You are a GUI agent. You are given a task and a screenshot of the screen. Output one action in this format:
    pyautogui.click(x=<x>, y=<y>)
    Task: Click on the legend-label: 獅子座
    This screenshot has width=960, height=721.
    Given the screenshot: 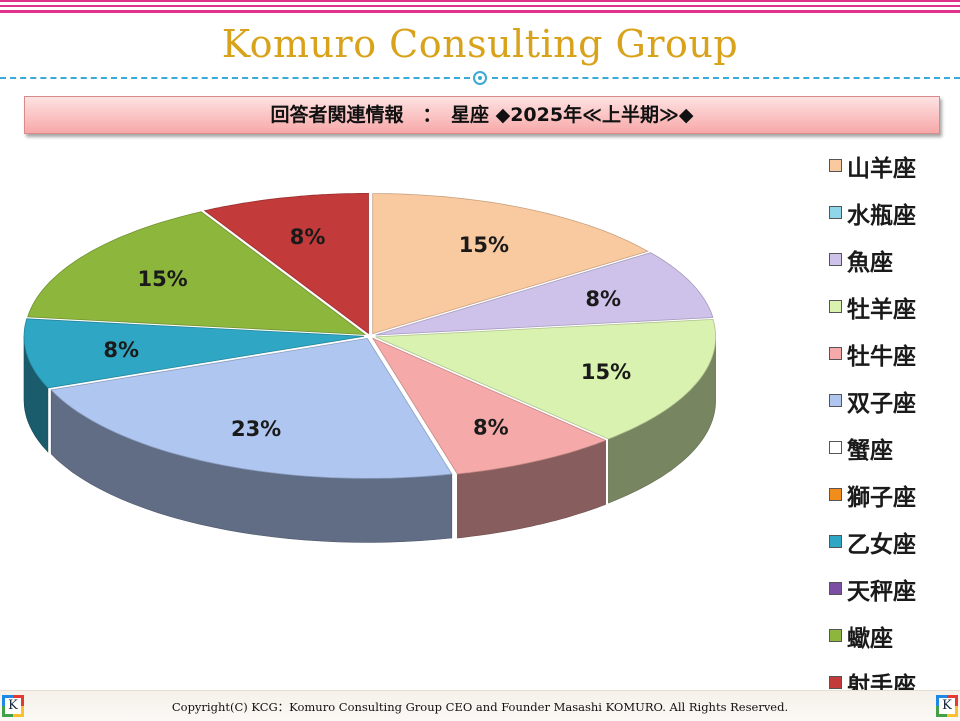 What is the action you would take?
    pyautogui.click(x=881, y=497)
    